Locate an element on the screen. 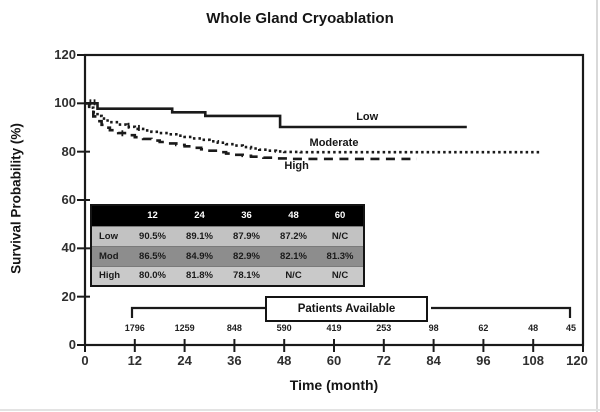  y-tick-label: 100 is located at coordinates (65, 103).